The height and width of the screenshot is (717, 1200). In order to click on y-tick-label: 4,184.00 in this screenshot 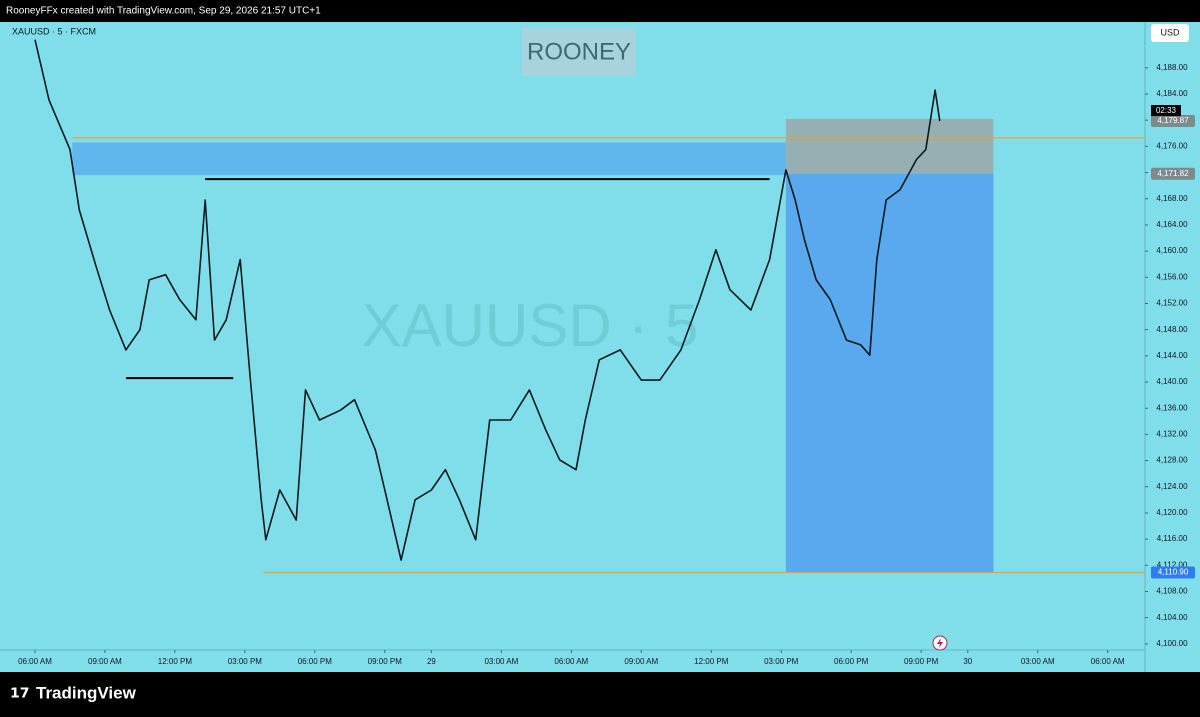, I will do `click(1172, 93)`.